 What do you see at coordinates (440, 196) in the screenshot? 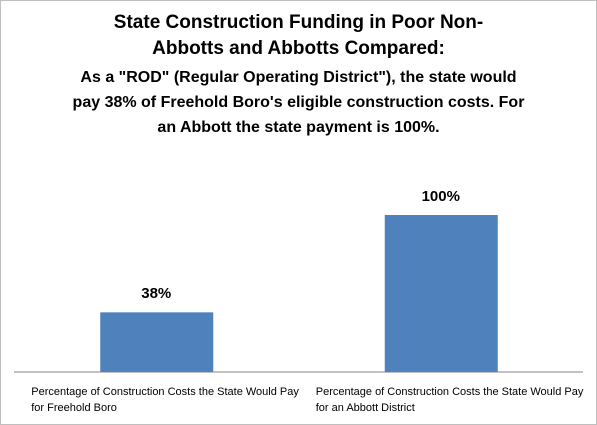
I see `value-label: 100%` at bounding box center [440, 196].